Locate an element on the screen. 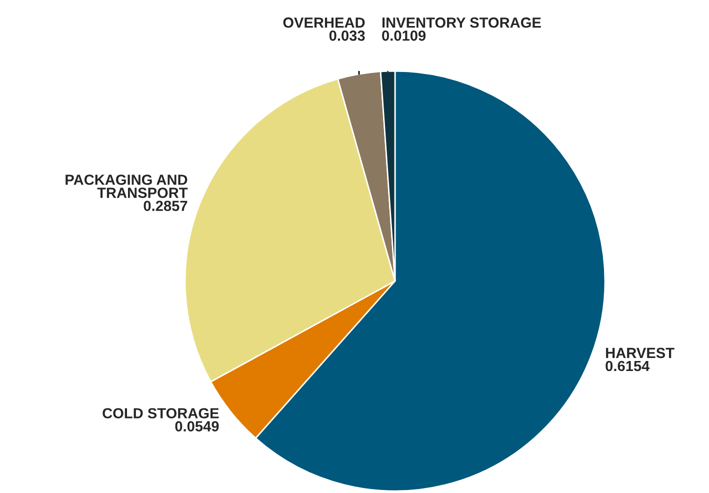 The image size is (709, 493). data-label: 0.0109 is located at coordinates (404, 35).